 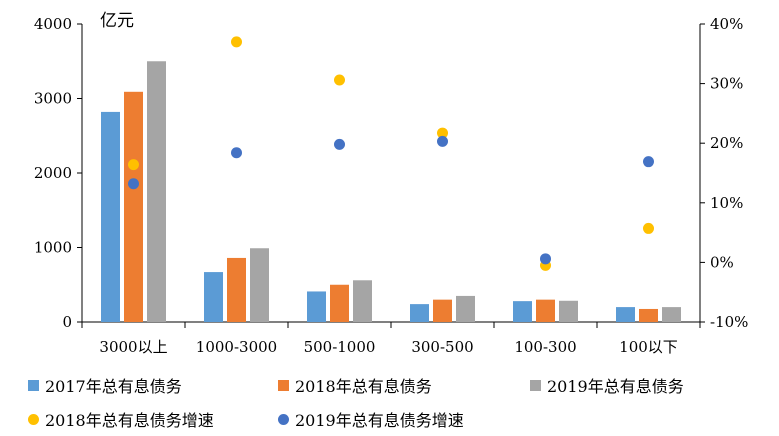 I want to click on legend-label-2017: 2017年总有息债务, so click(x=113, y=386).